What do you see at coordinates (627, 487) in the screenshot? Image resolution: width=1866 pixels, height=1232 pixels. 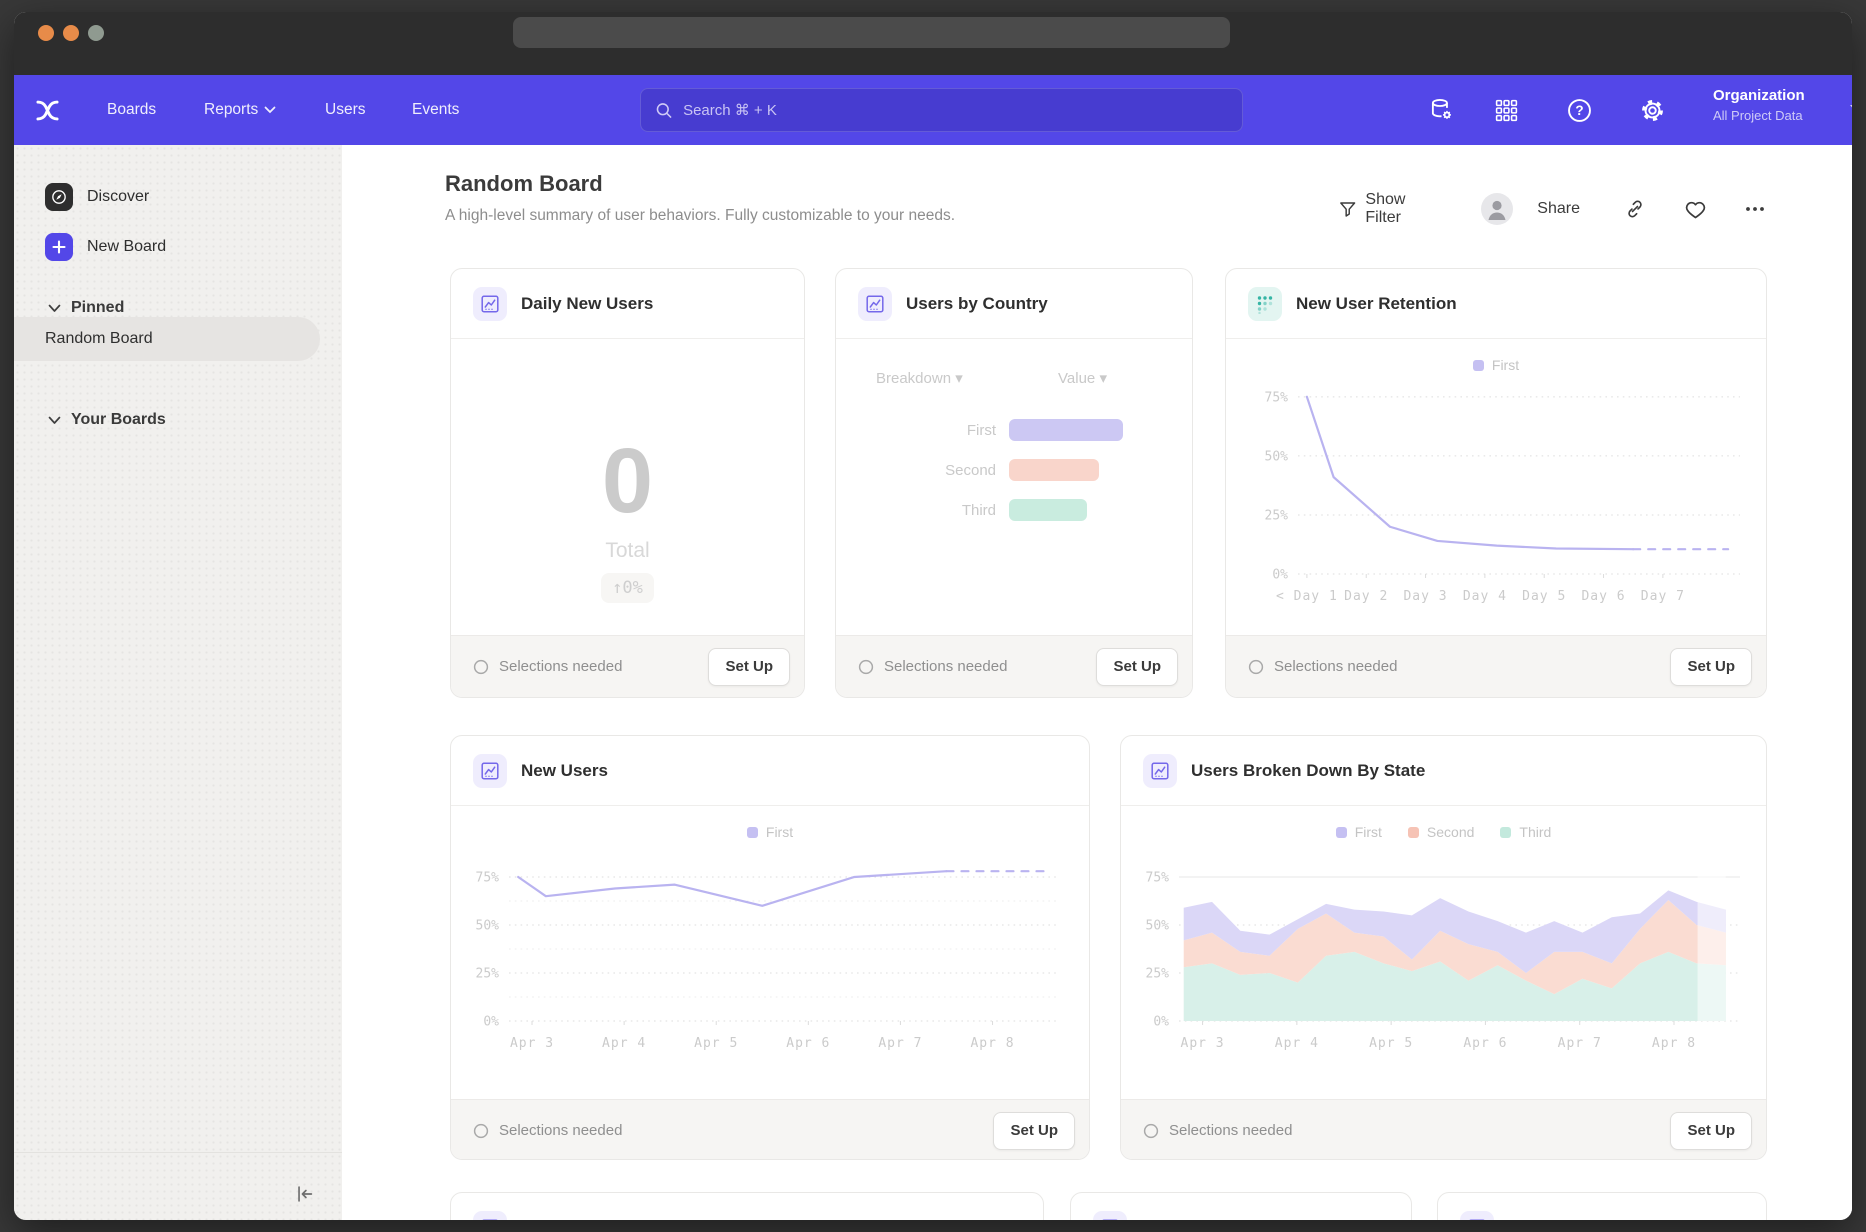 I see `card-body: 0 Total ↑0%` at bounding box center [627, 487].